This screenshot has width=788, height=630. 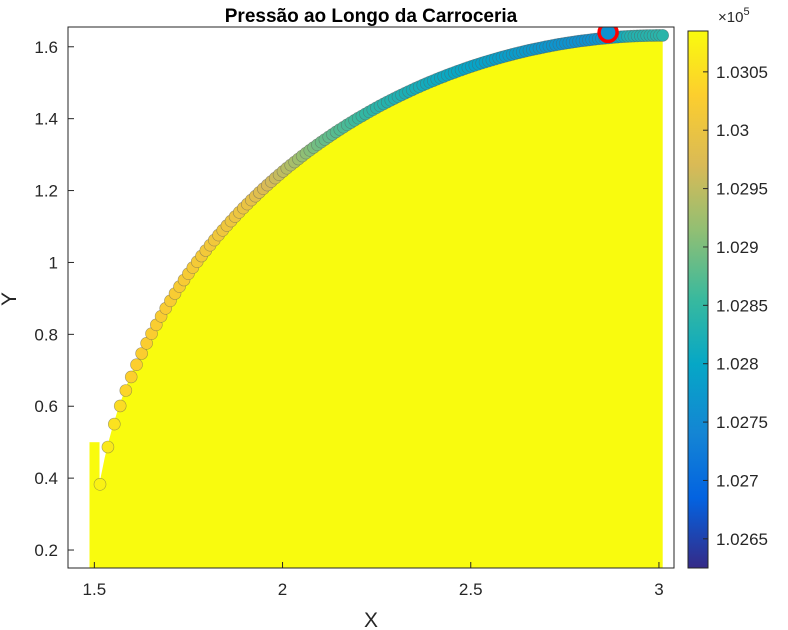 I want to click on y-tick-label: 0.6, so click(x=46, y=406).